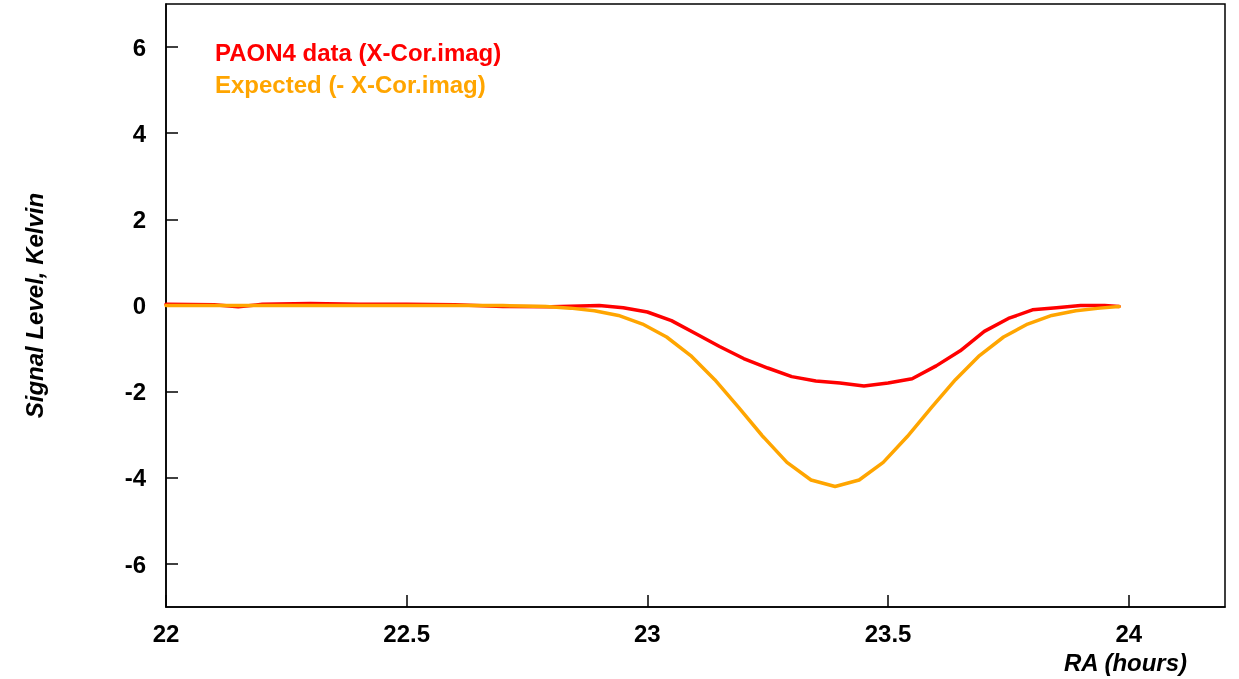 The image size is (1239, 679). What do you see at coordinates (135, 392) in the screenshot?
I see `y-tick-label: -2` at bounding box center [135, 392].